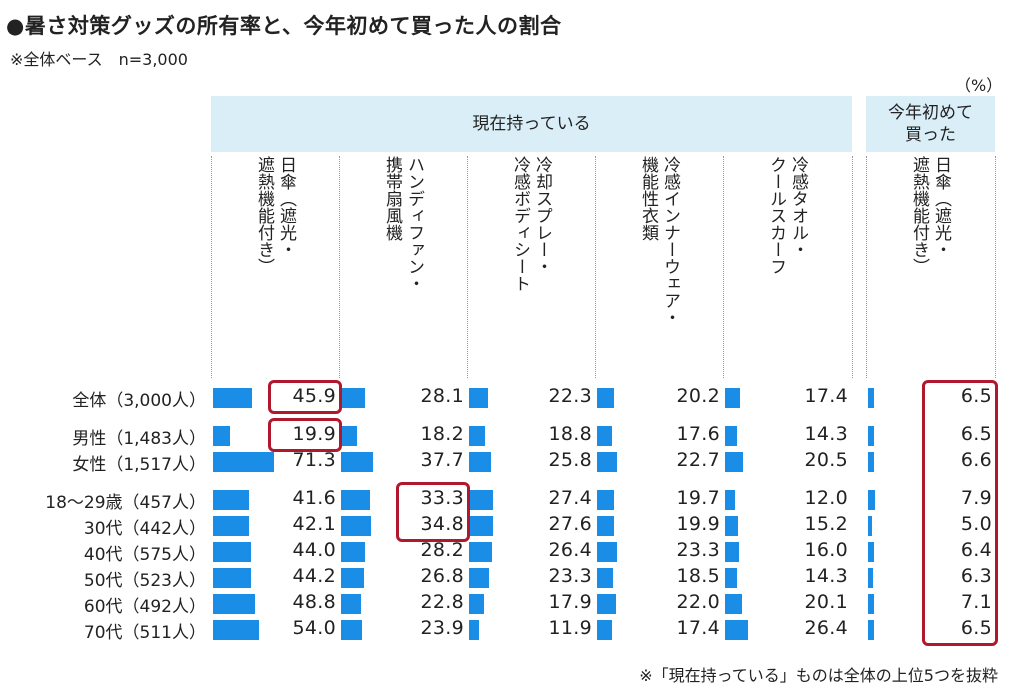 This screenshot has width=1012, height=690. Describe the element at coordinates (531, 124) in the screenshot. I see `group-header-owned: 現在持っている` at that location.